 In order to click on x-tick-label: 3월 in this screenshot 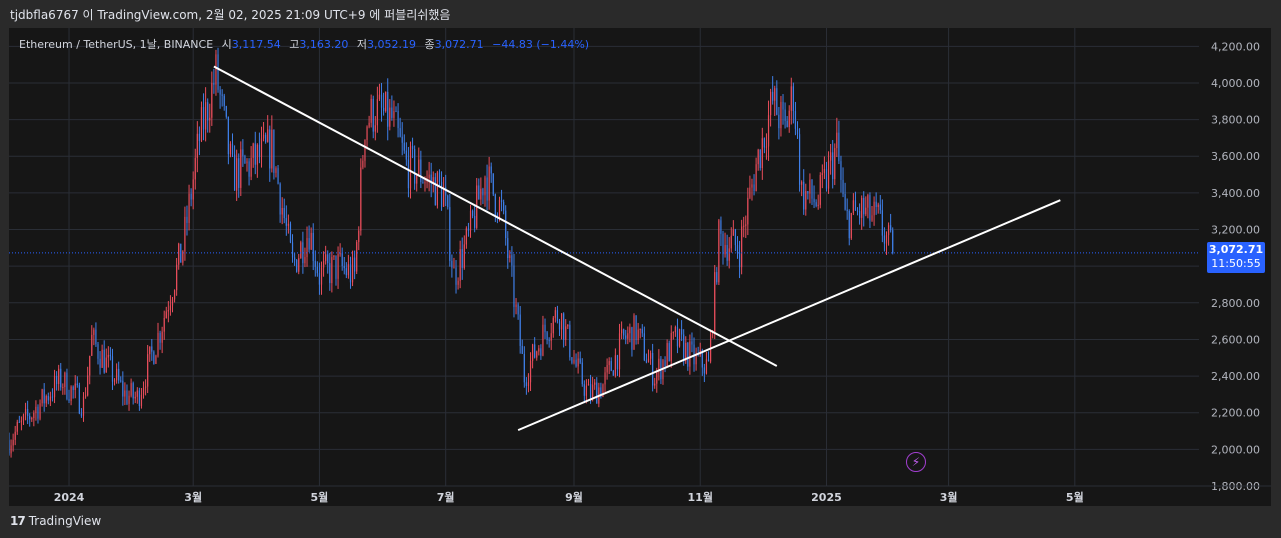, I will do `click(193, 497)`.